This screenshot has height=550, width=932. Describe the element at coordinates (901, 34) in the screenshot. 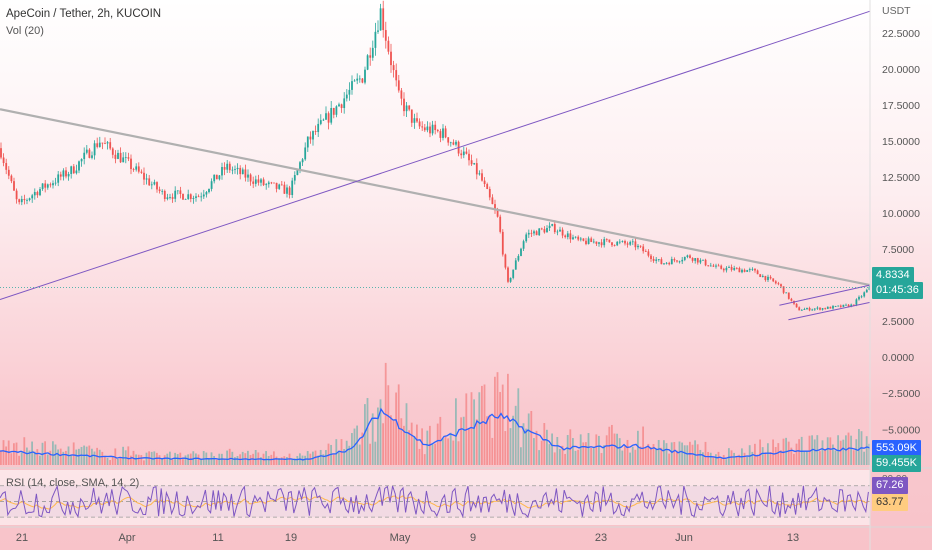

I see `price-tick: 22.5000` at that location.